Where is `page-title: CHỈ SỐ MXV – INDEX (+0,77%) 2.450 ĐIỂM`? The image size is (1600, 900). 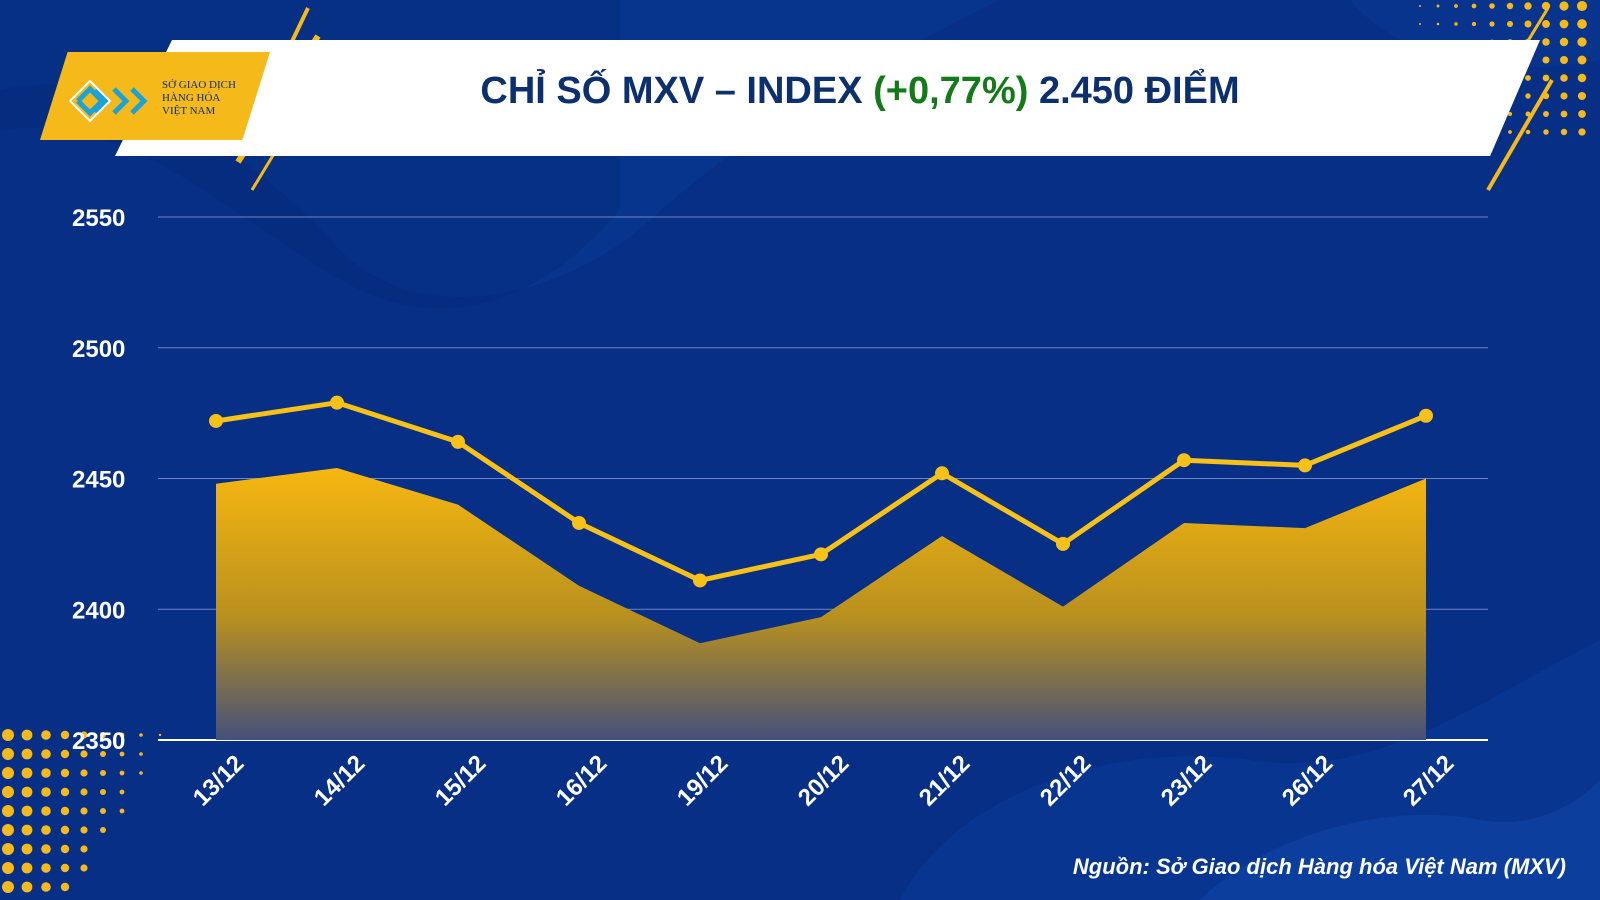 page-title: CHỈ SỐ MXV – INDEX (+0,77%) 2.450 ĐIỂM is located at coordinates (860, 91).